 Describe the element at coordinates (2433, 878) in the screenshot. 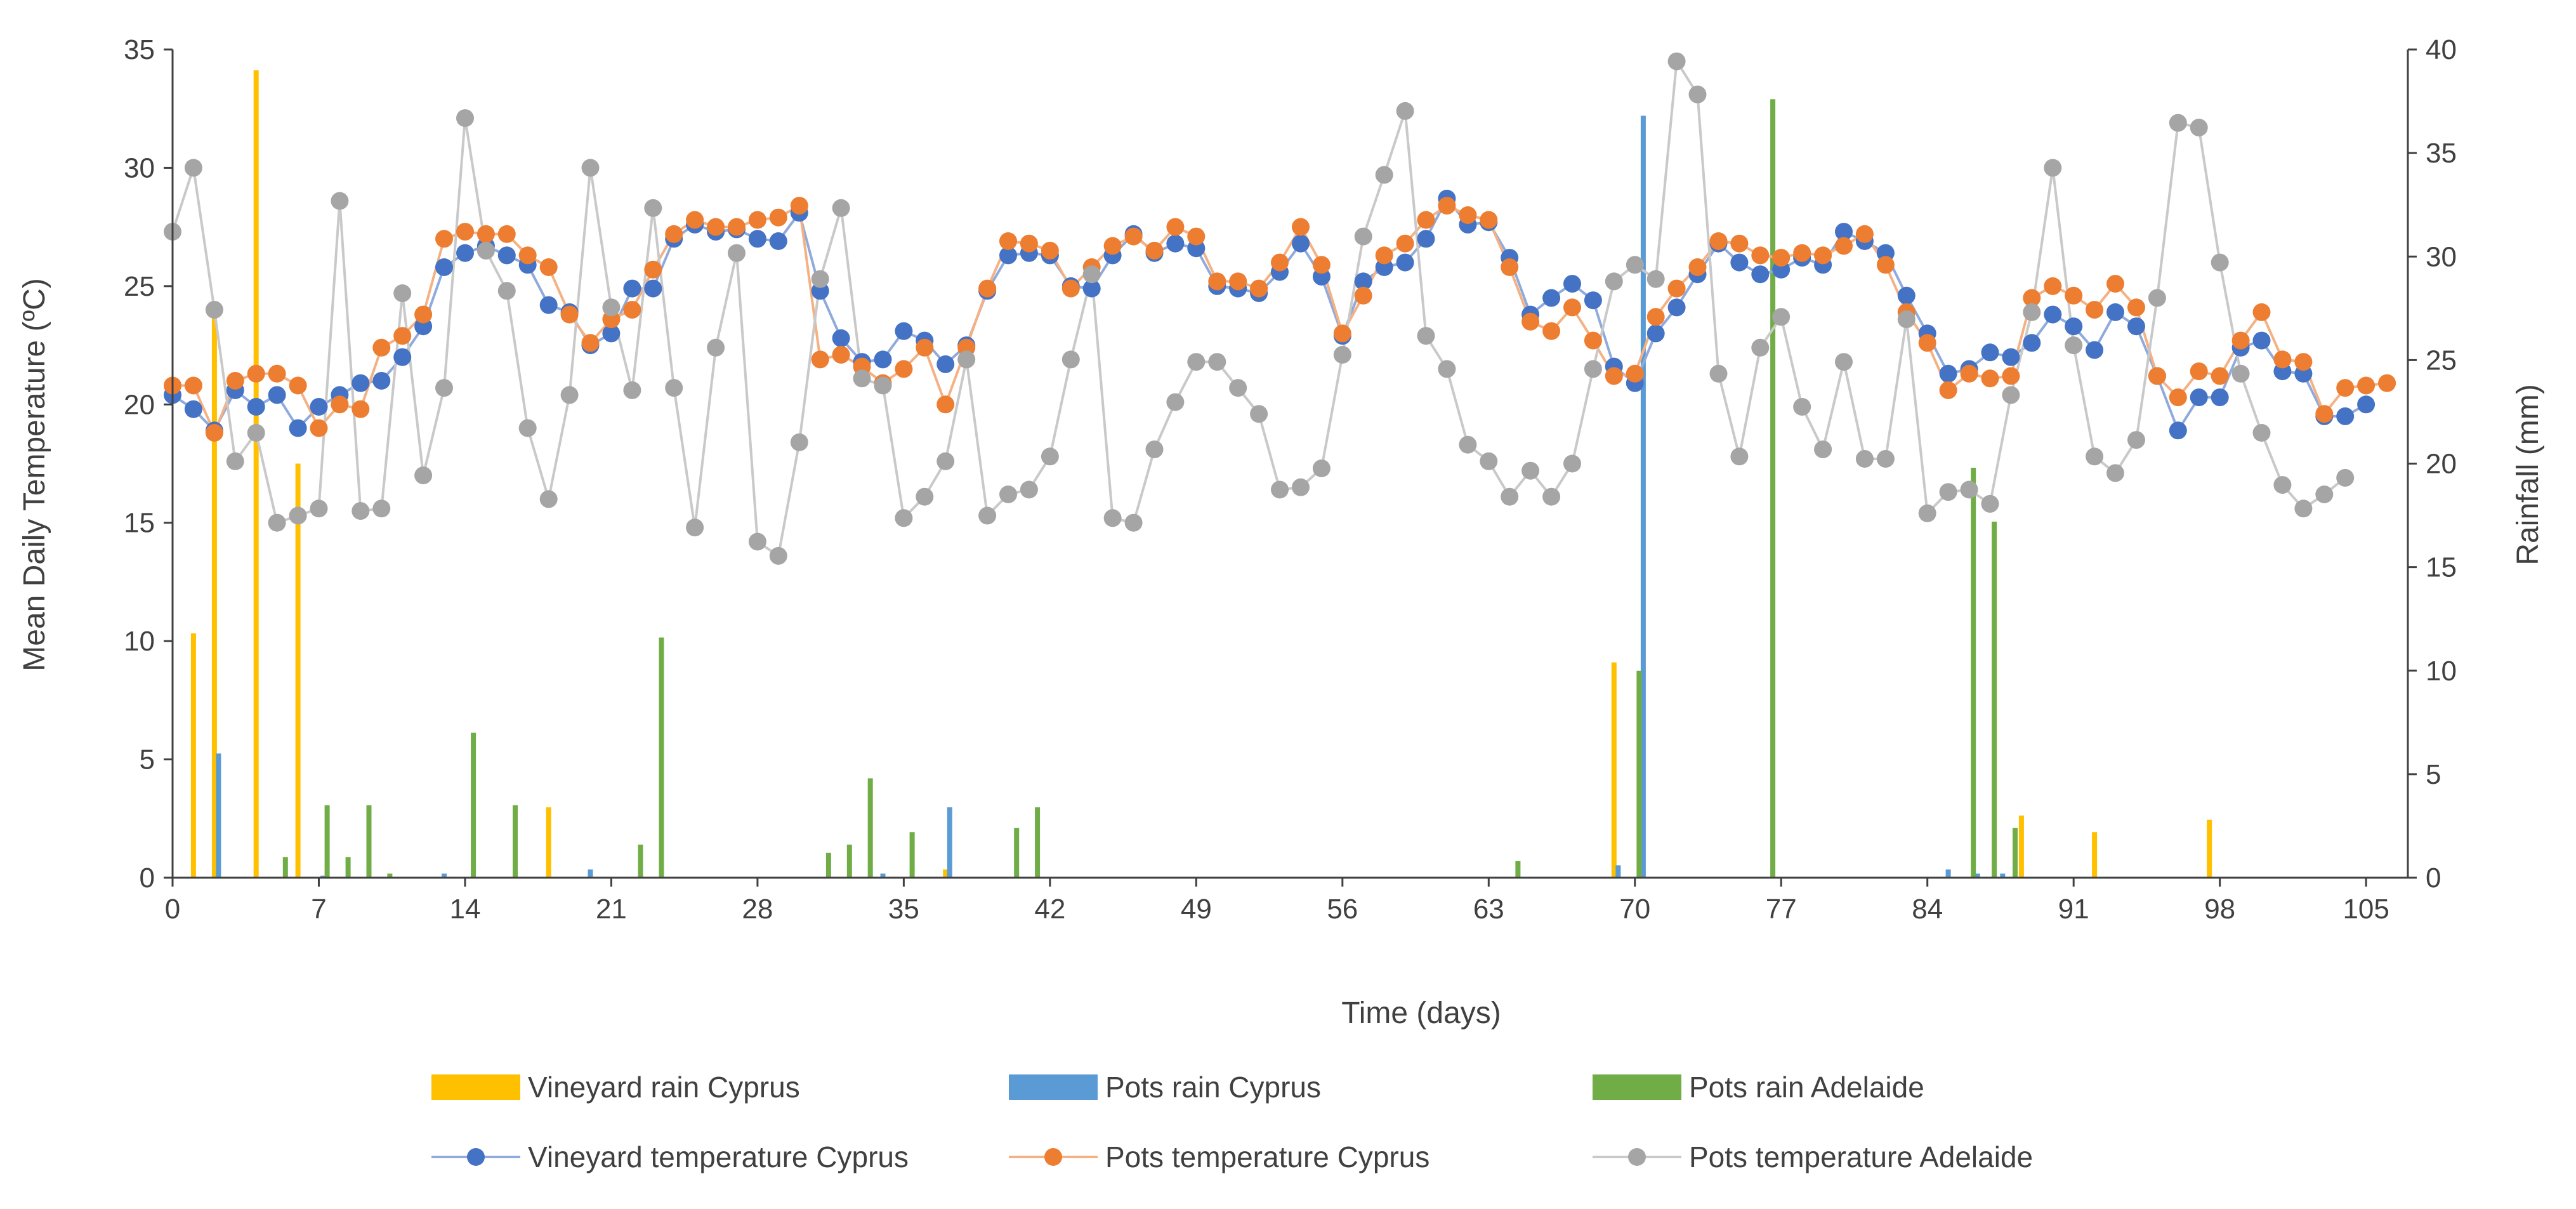

I see `y-tick-label-right-0: 0` at that location.